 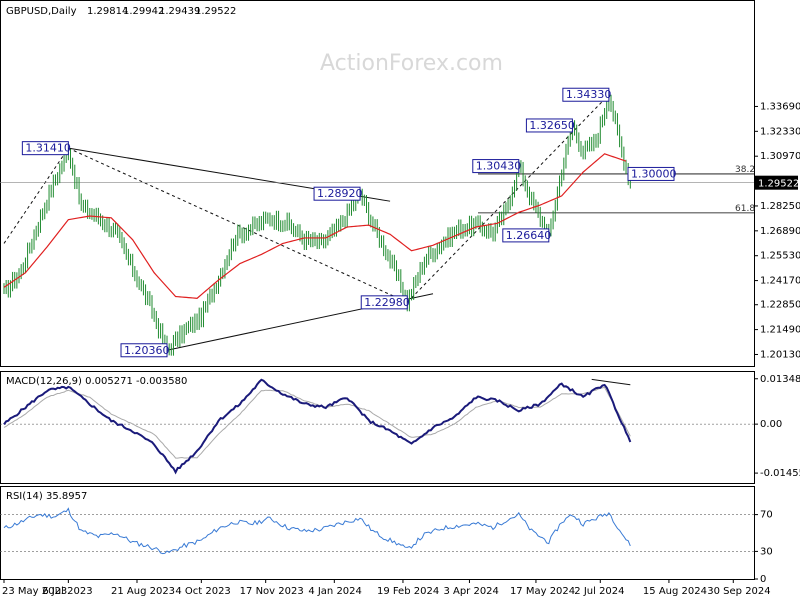 I want to click on x-tick-label: 15 Aug 2024, so click(x=675, y=591).